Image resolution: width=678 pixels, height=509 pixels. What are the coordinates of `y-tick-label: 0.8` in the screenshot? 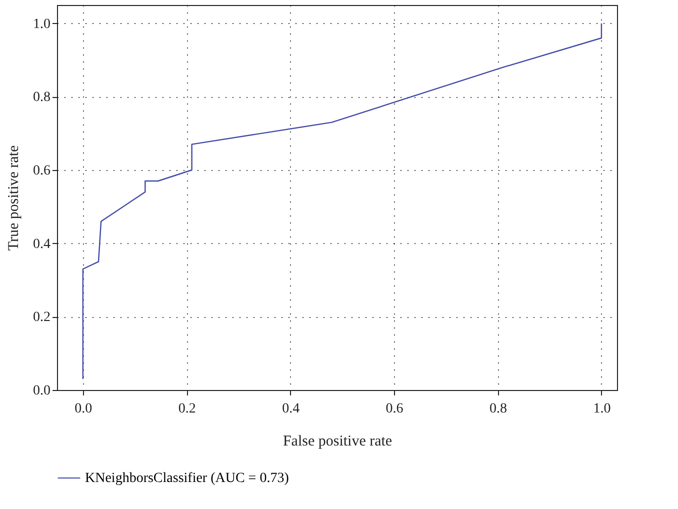 It's located at (41, 98).